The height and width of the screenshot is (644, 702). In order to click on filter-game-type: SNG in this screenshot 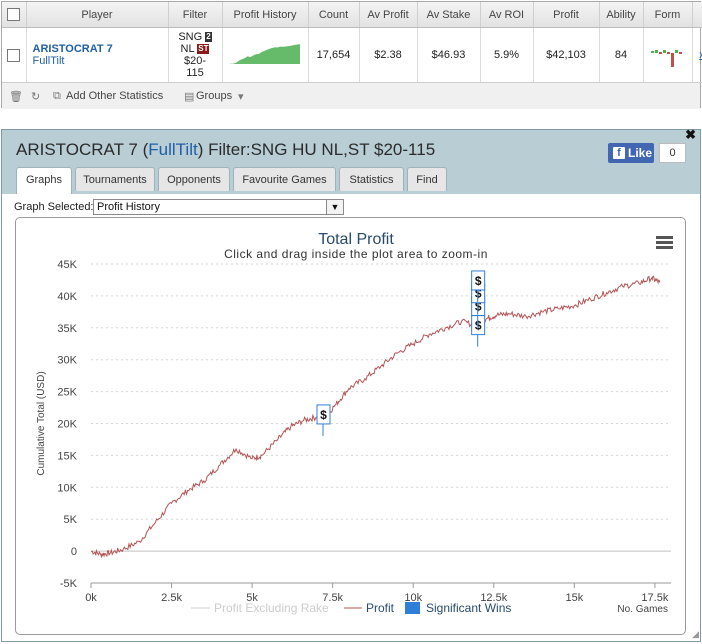, I will do `click(190, 37)`.